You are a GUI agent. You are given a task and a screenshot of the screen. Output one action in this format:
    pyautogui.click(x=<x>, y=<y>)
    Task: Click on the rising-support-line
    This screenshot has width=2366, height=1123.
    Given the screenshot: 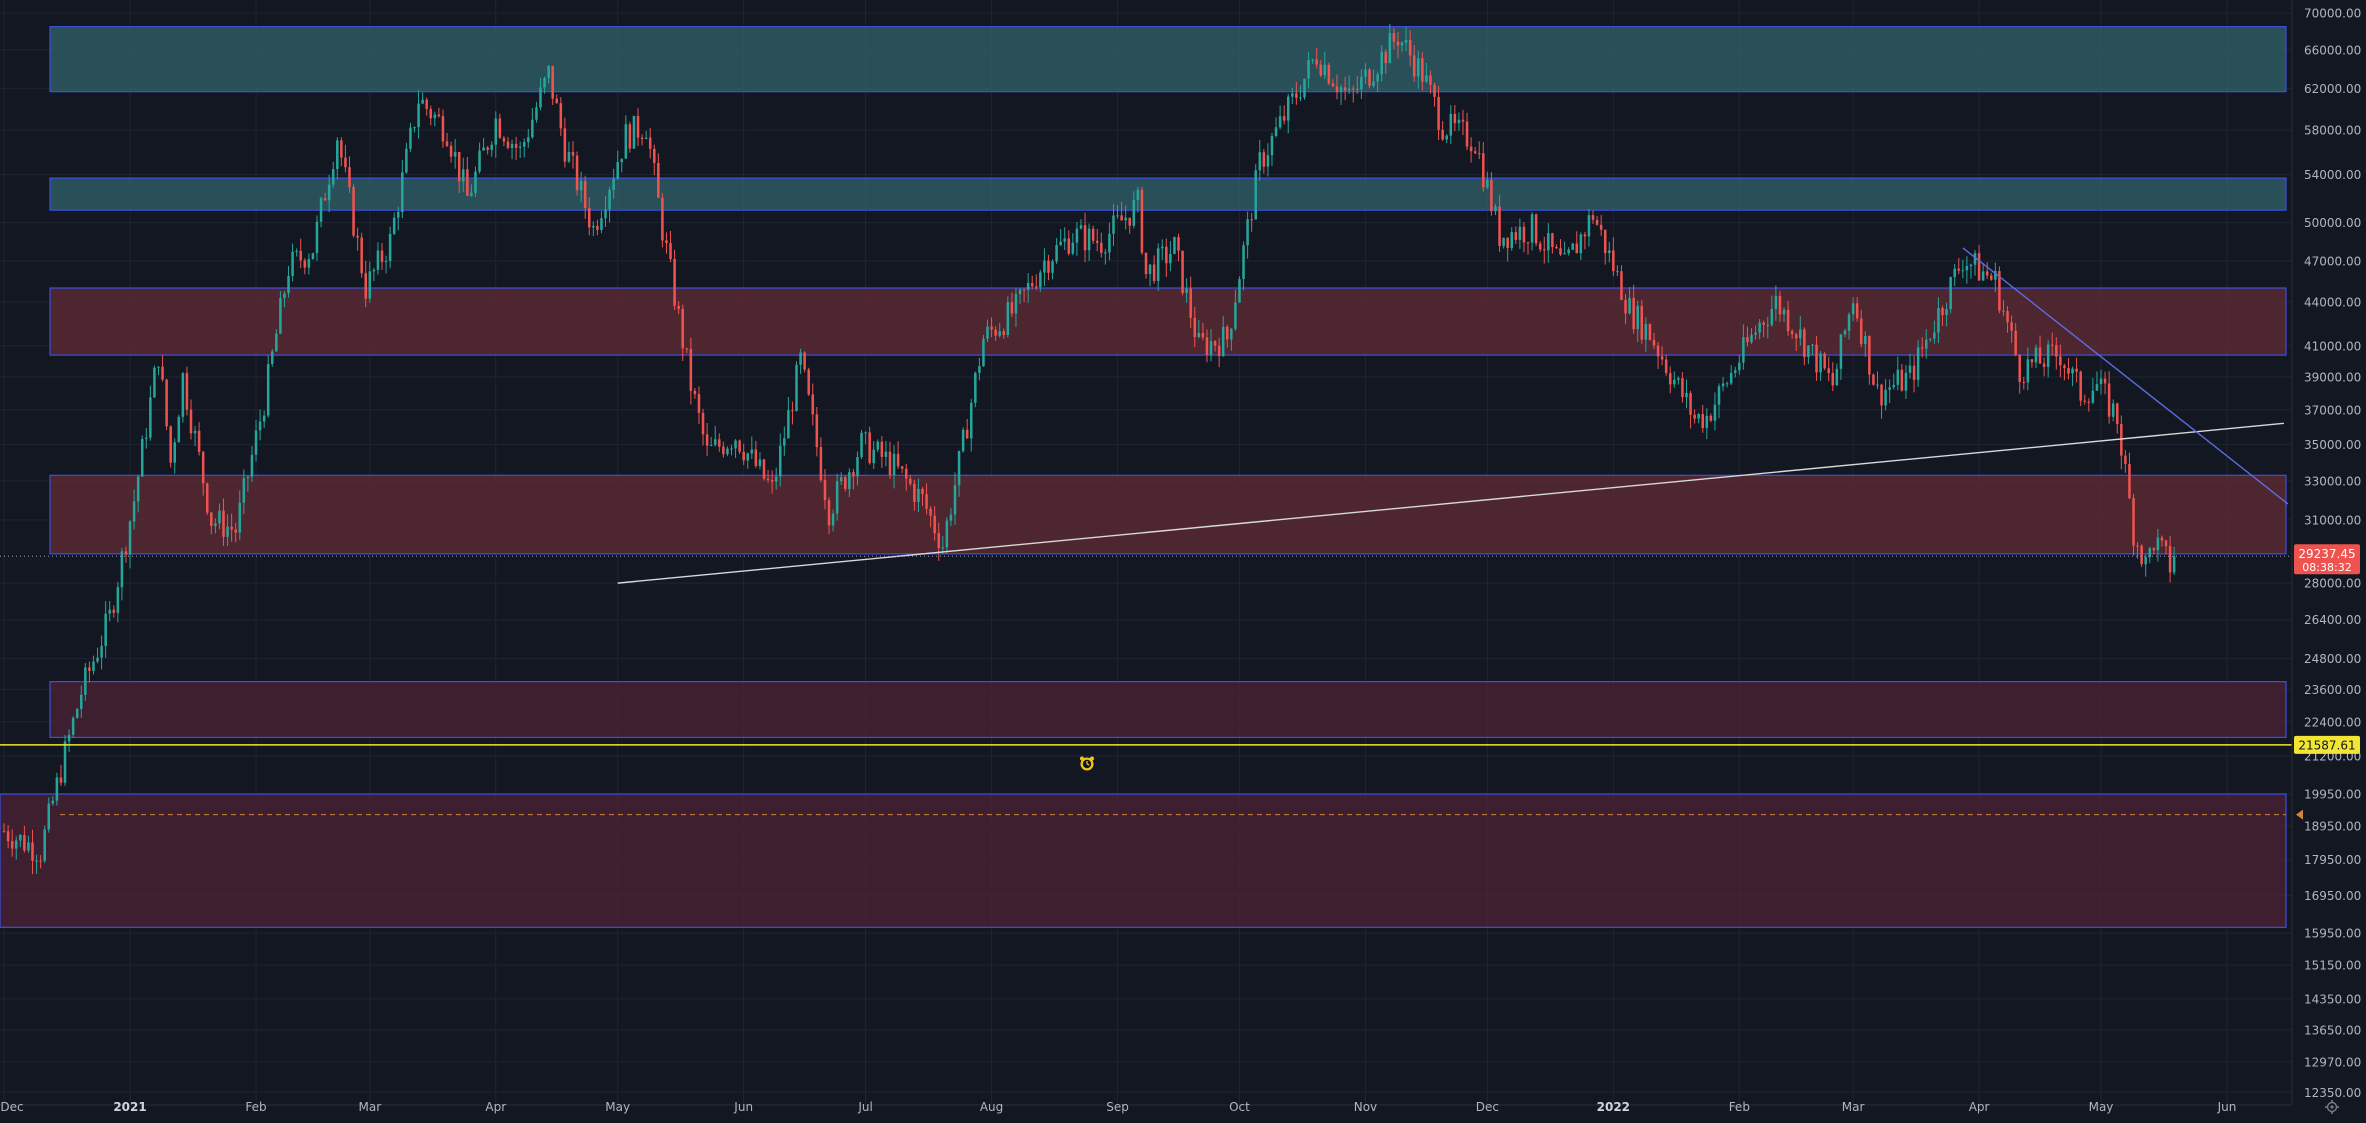 What is the action you would take?
    pyautogui.click(x=1450, y=503)
    